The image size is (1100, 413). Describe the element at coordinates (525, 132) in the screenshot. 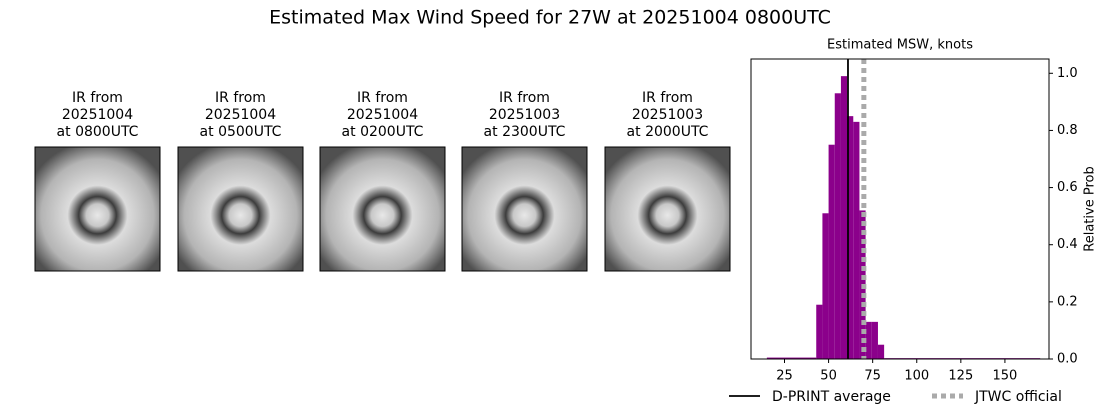

I see `panel-title: at 2300UTC` at that location.